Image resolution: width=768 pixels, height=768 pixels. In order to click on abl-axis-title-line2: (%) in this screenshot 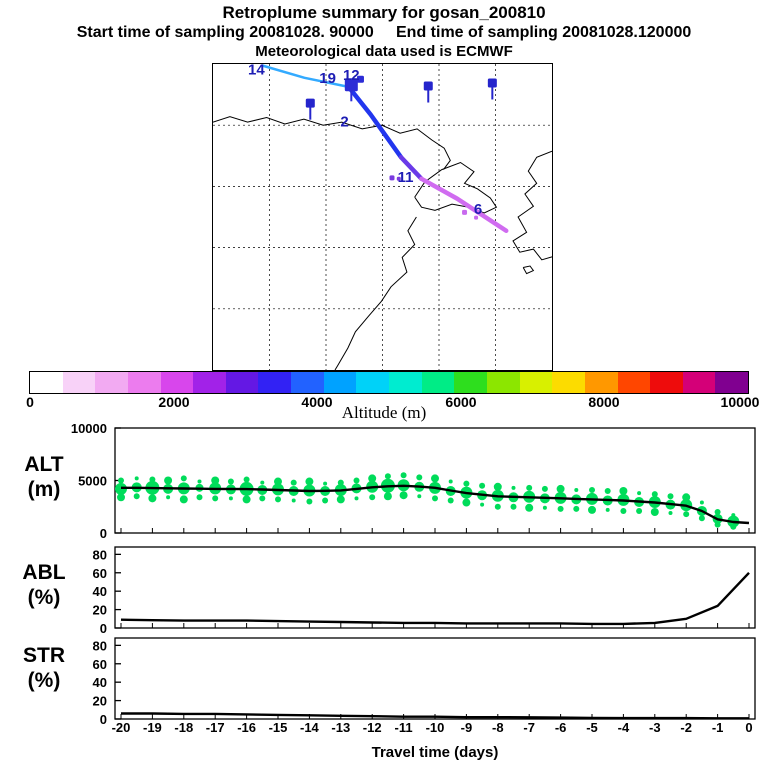, I will do `click(44, 597)`.